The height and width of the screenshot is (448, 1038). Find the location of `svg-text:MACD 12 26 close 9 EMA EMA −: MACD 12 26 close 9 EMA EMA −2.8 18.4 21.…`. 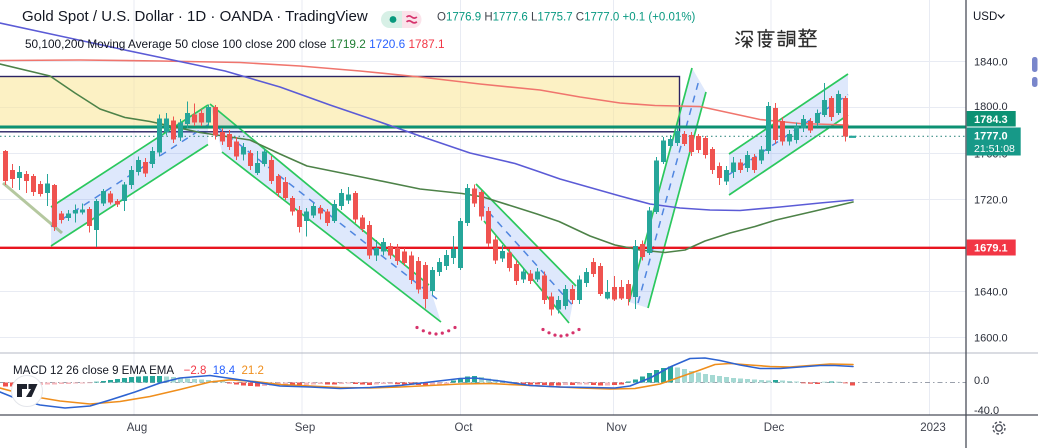

svg-text:MACD 12 26 close 9 EMA EMA −: MACD 12 26 close 9 EMA EMA −2.8 18.4 21.… is located at coordinates (138, 371).